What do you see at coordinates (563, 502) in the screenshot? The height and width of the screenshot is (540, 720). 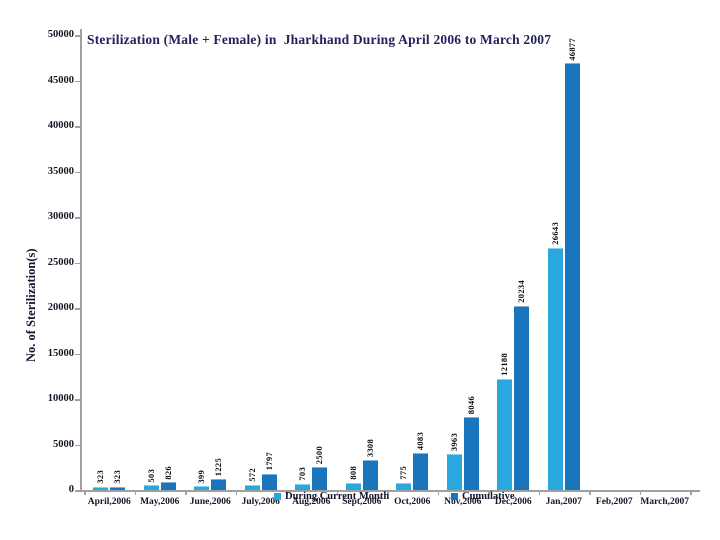 I see `x-axis-label: Jan,2007` at bounding box center [563, 502].